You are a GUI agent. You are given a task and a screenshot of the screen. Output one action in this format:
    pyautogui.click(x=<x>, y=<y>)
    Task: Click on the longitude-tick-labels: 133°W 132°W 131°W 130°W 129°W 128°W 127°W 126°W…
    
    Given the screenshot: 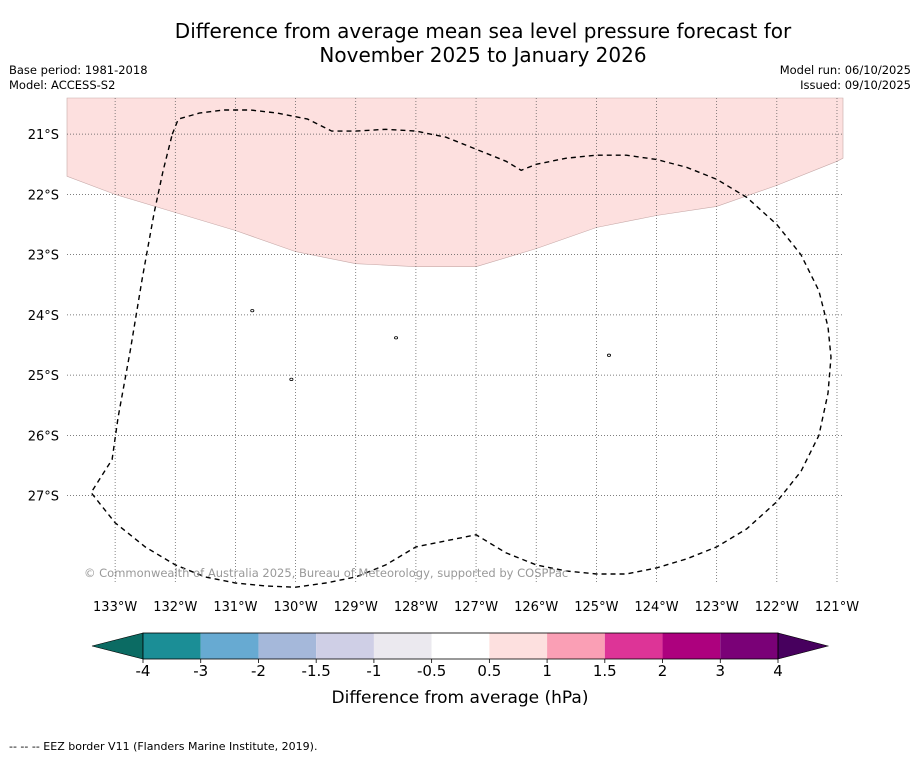 What is the action you would take?
    pyautogui.click(x=476, y=607)
    